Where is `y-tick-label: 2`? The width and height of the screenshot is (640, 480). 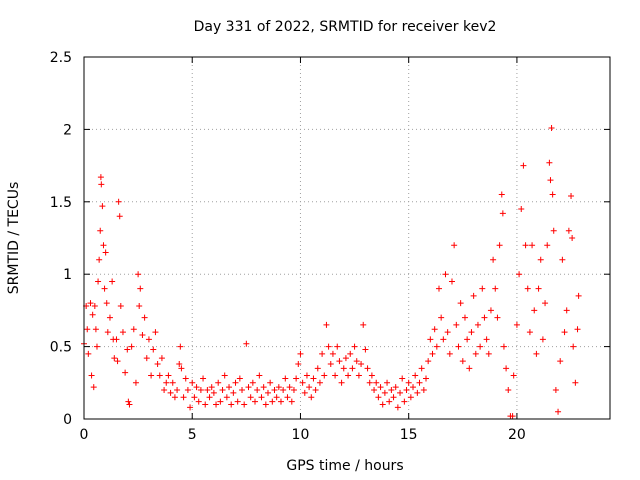
y-tick-label: 2 is located at coordinates (67, 130).